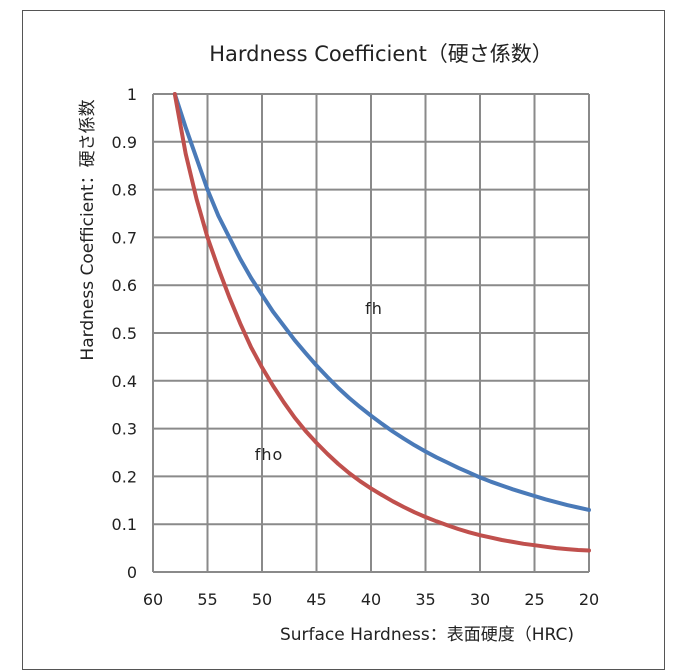 Image resolution: width=677 pixels, height=670 pixels. What do you see at coordinates (124, 237) in the screenshot?
I see `y-tick-label: 0.7` at bounding box center [124, 237].